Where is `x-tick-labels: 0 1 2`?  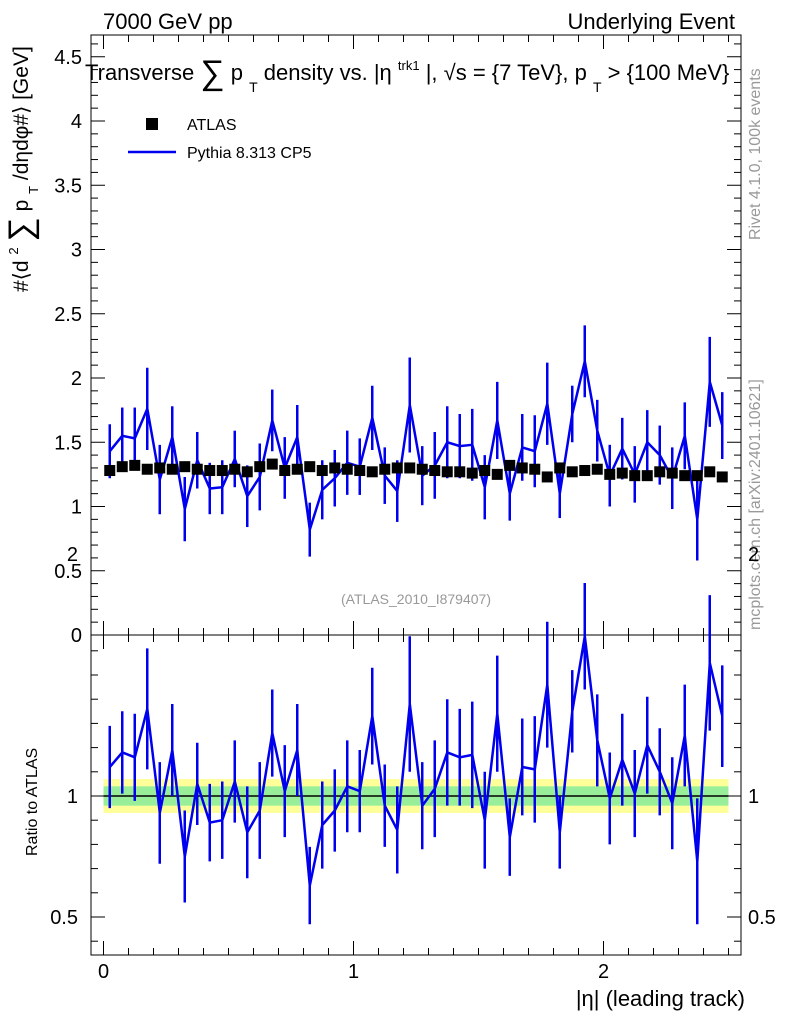 x-tick-labels: 0 1 2 is located at coordinates (353, 972).